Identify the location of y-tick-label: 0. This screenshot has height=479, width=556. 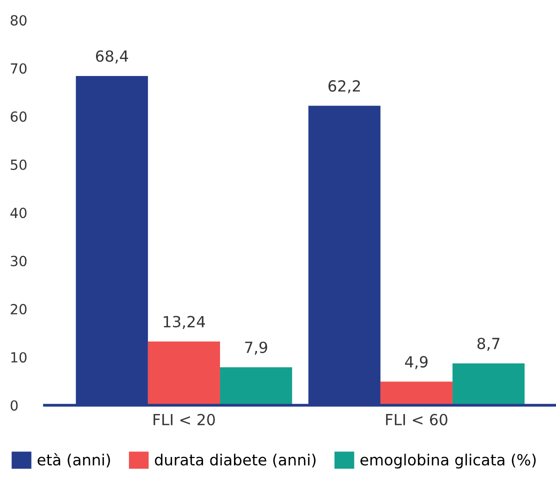
(14, 405).